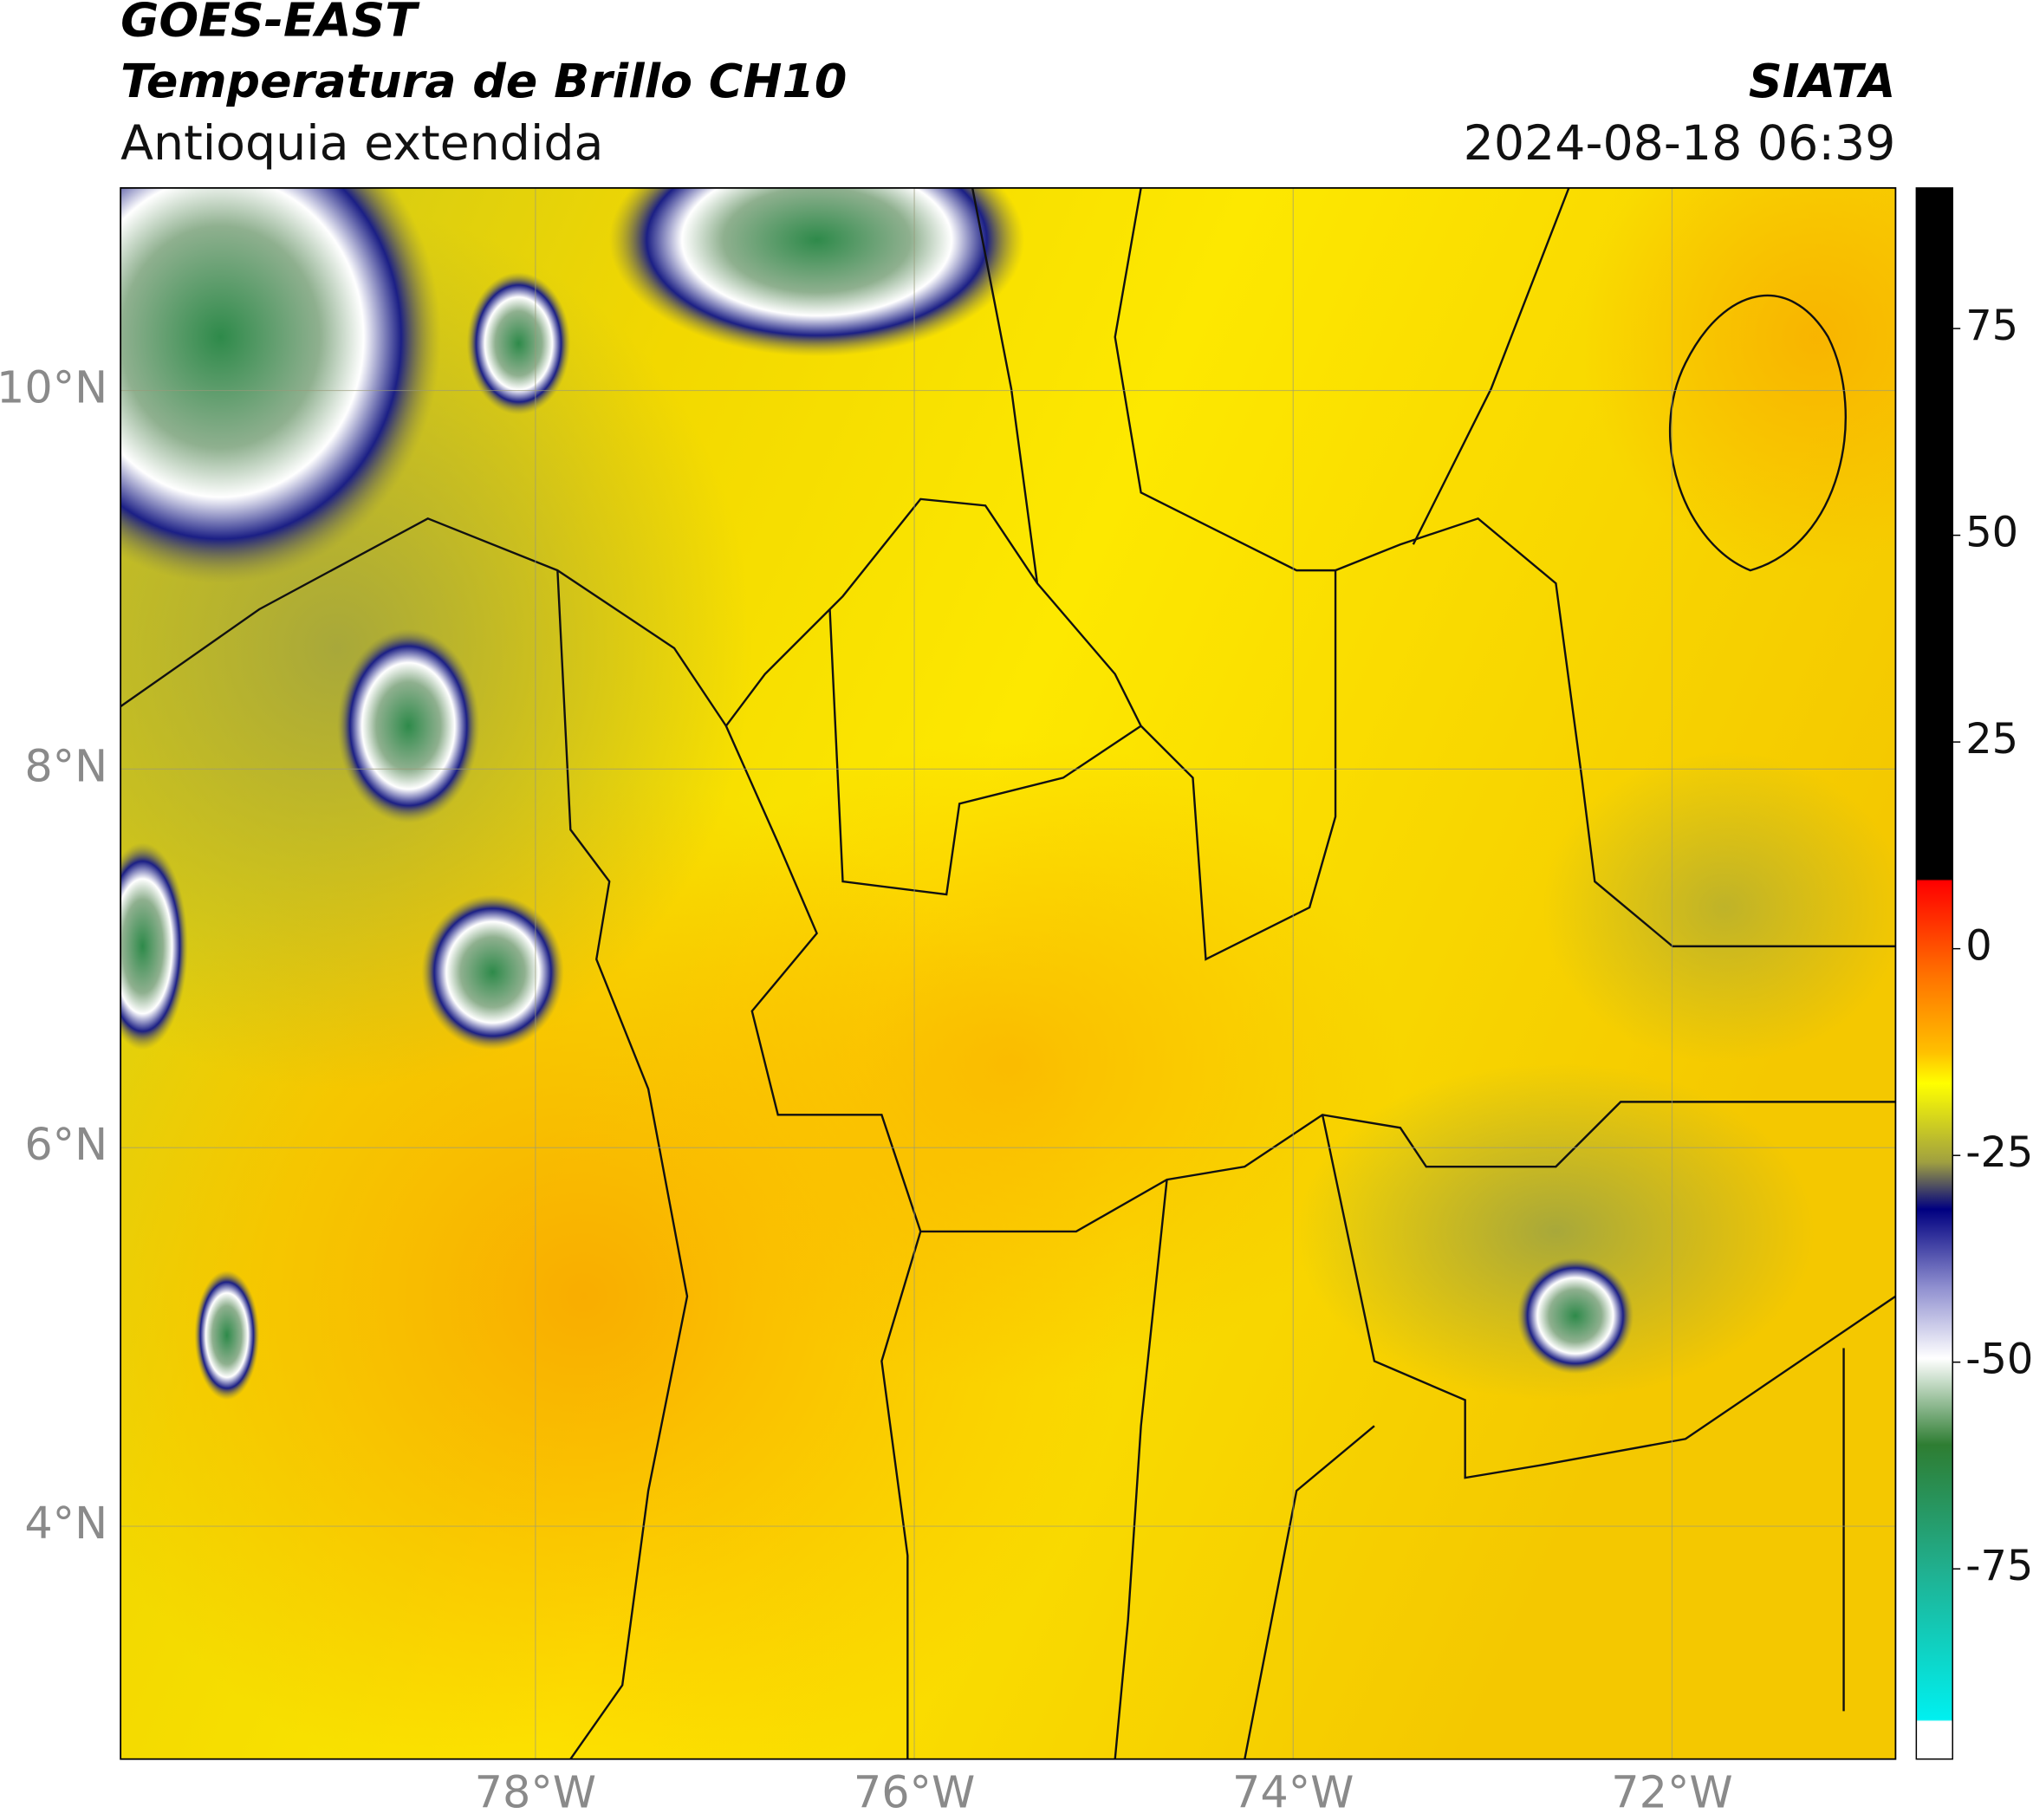 This screenshot has height=1820, width=2033. I want to click on x-tick-label: 78°W, so click(535, 1792).